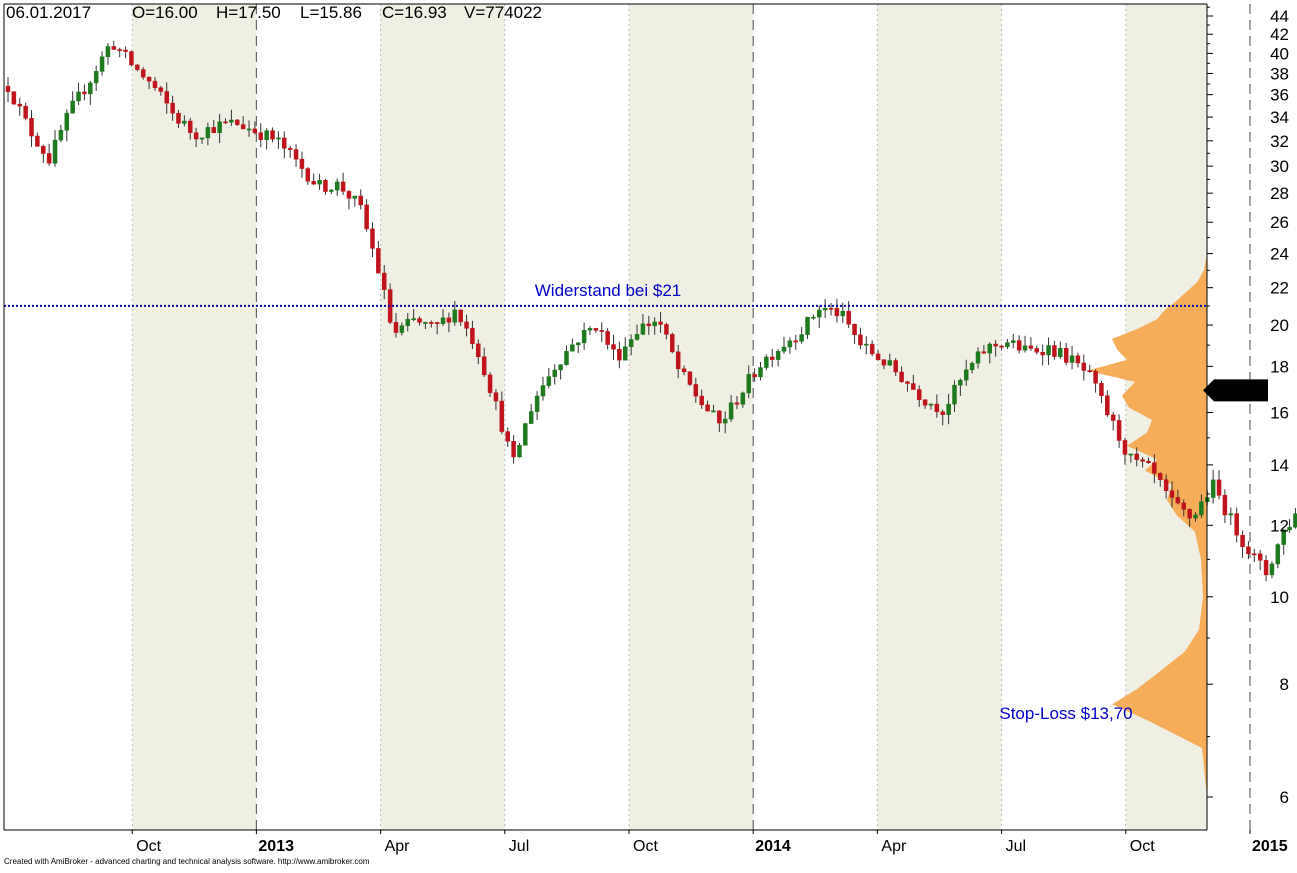  I want to click on x-year-label: 2015, so click(1270, 846).